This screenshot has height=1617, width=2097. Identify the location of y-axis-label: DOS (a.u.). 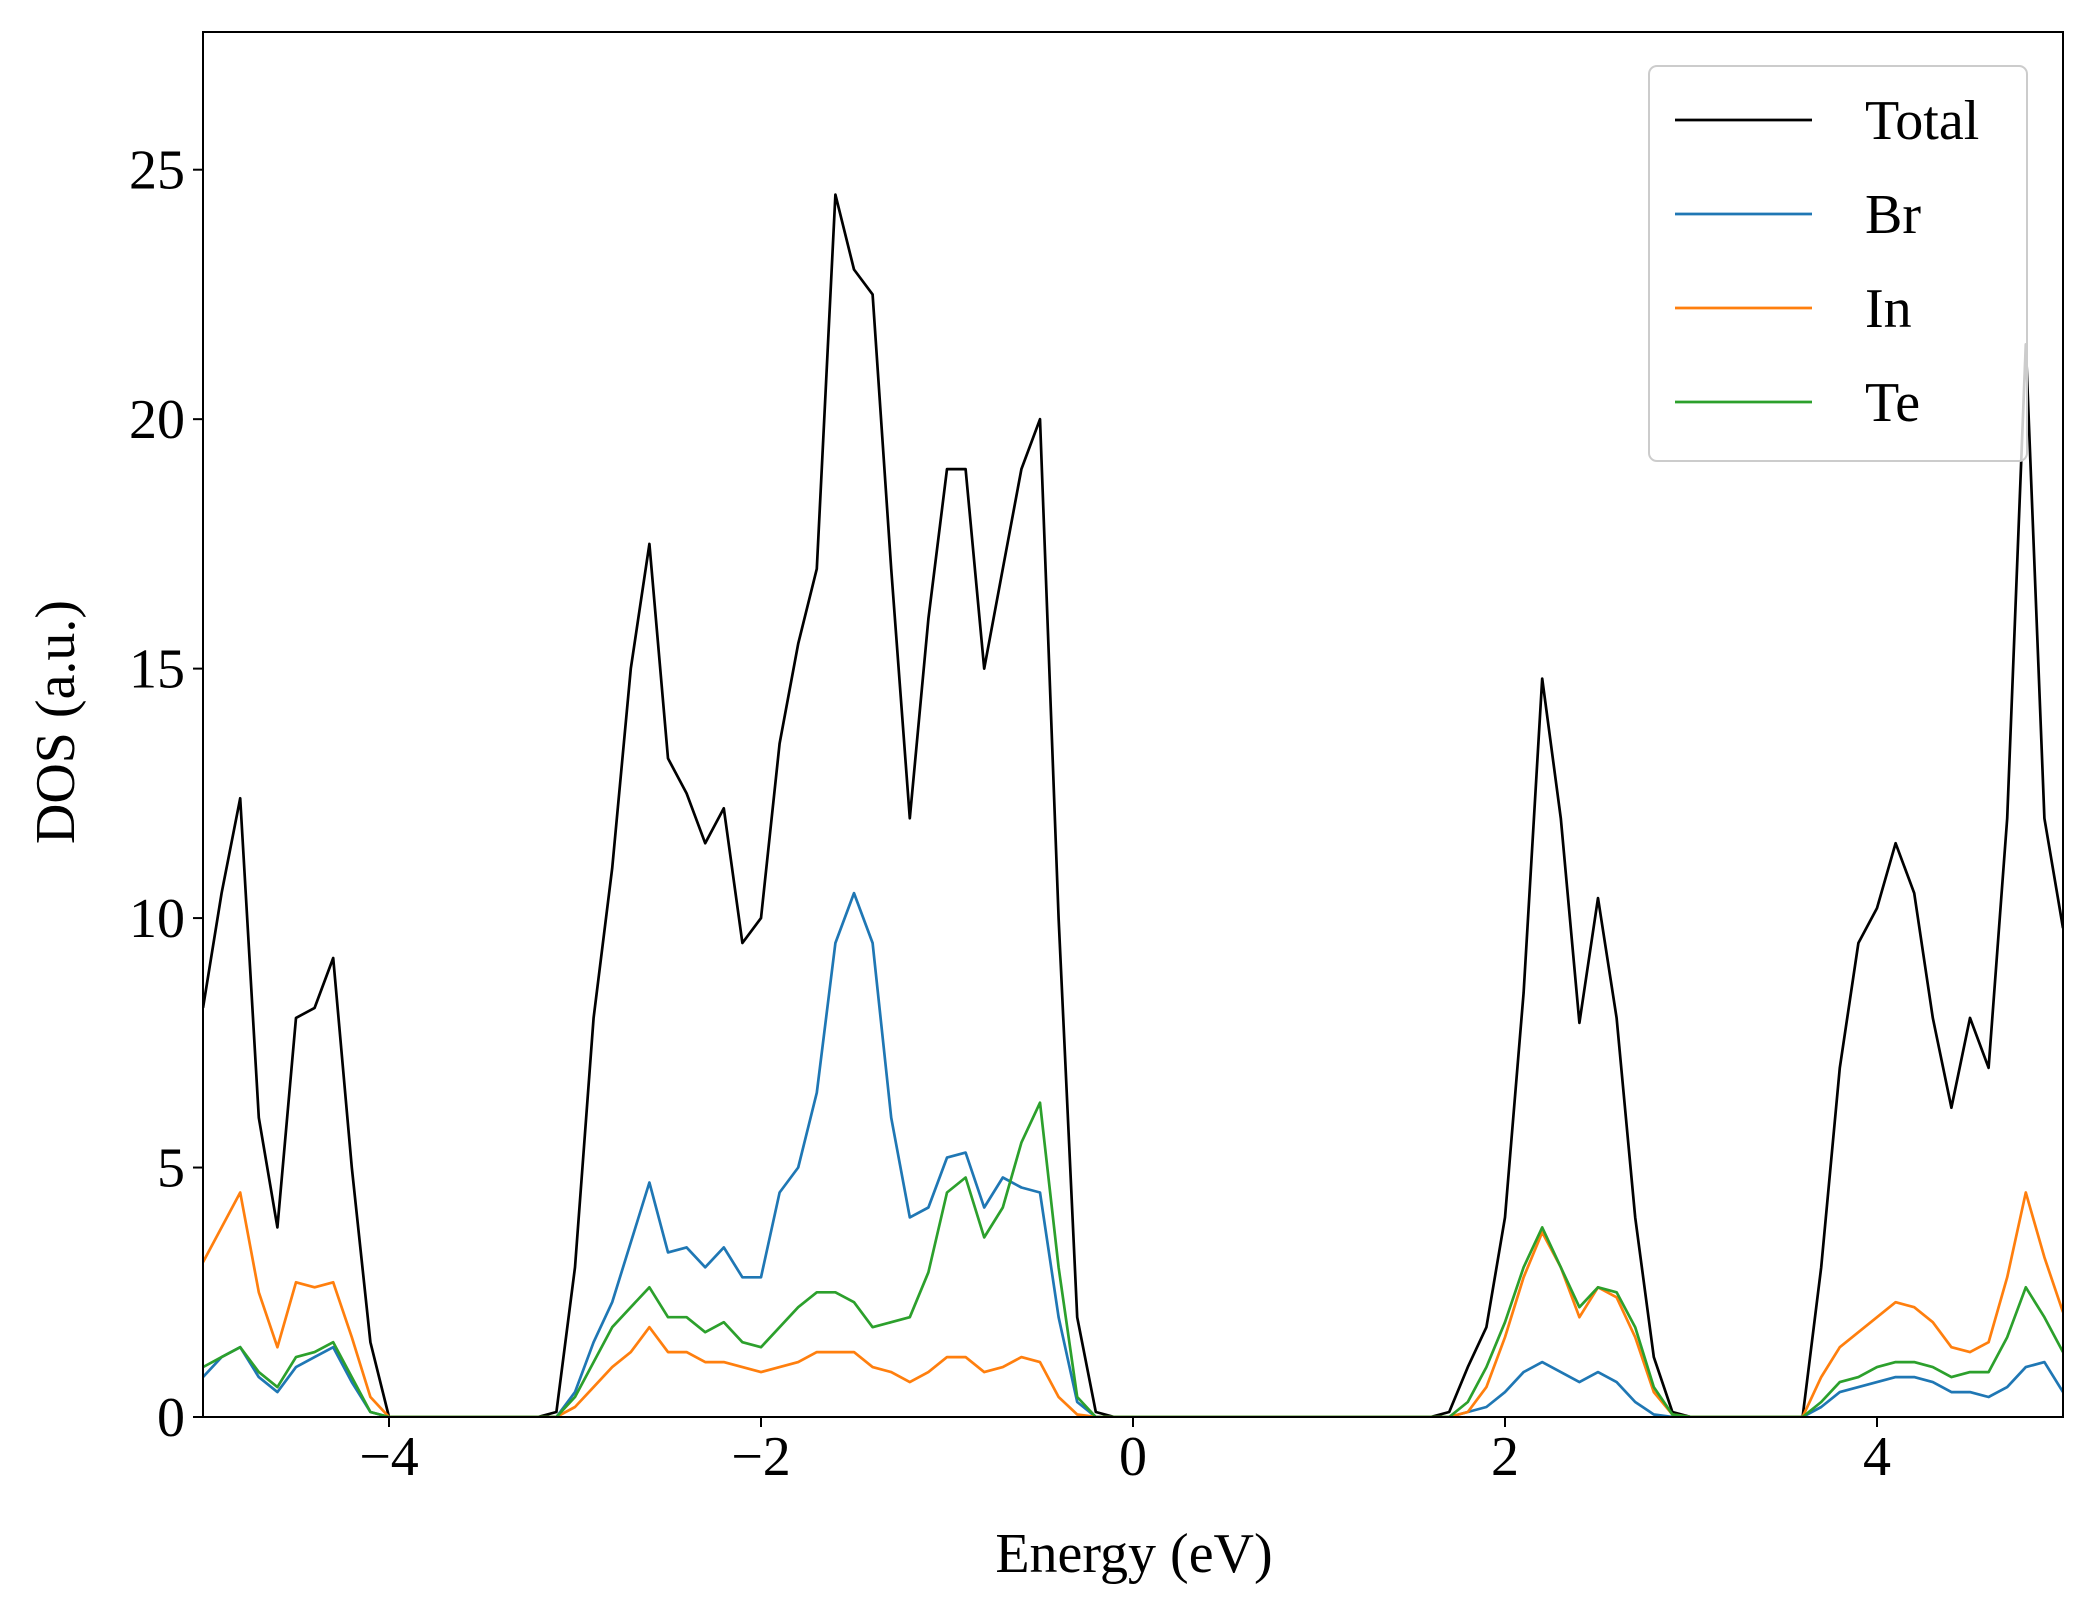
(56, 722).